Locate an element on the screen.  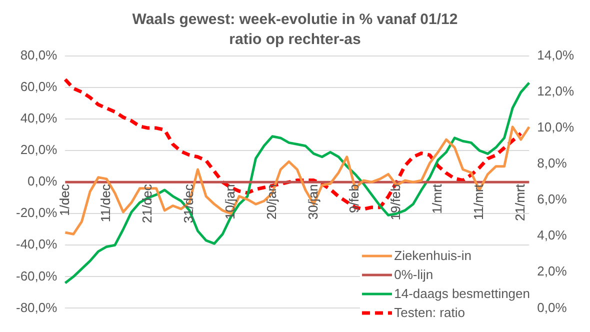
y2-tick-label: 14,0% is located at coordinates (555, 55).